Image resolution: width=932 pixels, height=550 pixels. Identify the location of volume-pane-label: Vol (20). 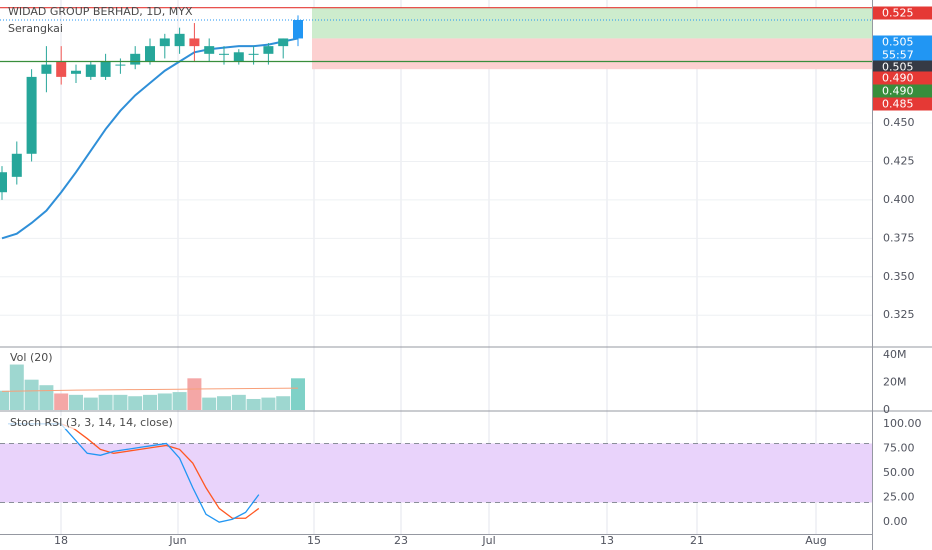
(31, 357).